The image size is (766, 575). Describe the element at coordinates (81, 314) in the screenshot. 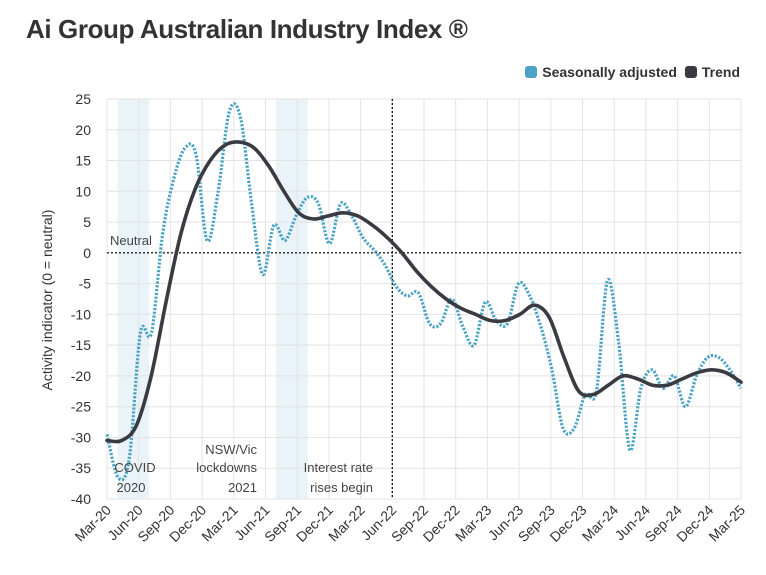

I see `y-tick-label: -10` at that location.